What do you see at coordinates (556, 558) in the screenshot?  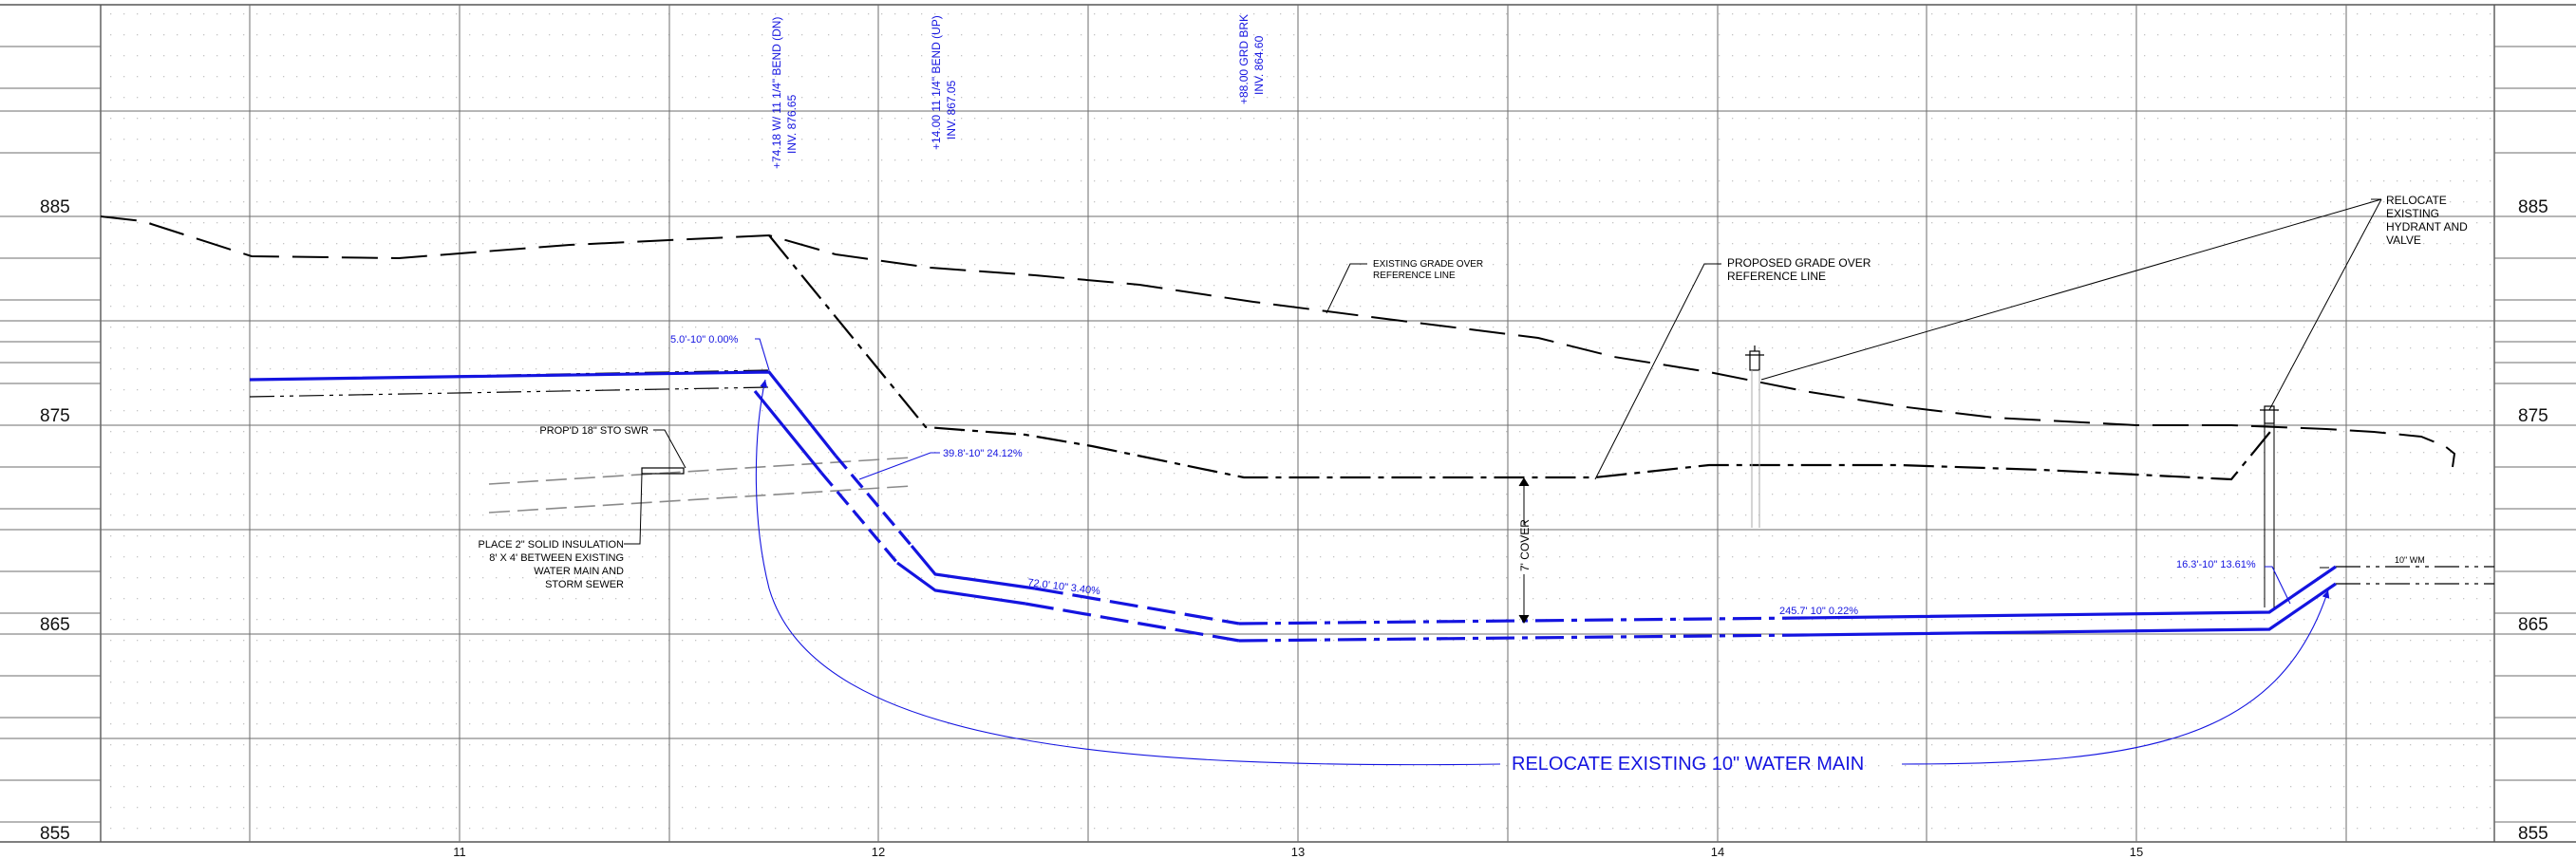 I see `insulation-note-2: 8' X 4' BETWEEN EXISTING` at bounding box center [556, 558].